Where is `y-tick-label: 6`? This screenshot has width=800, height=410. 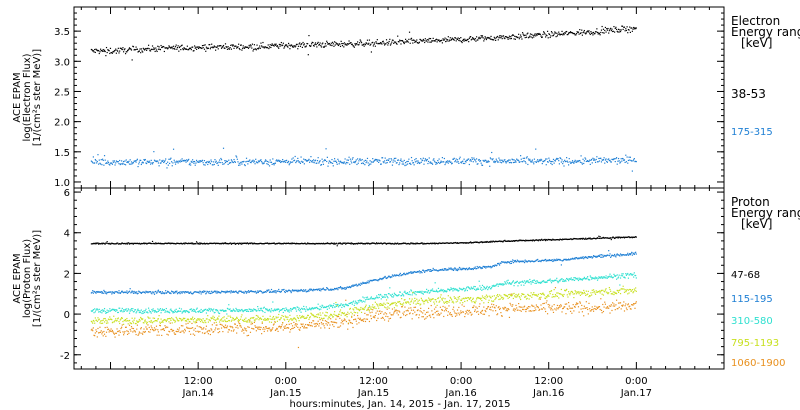
y-tick-label: 6 is located at coordinates (67, 193).